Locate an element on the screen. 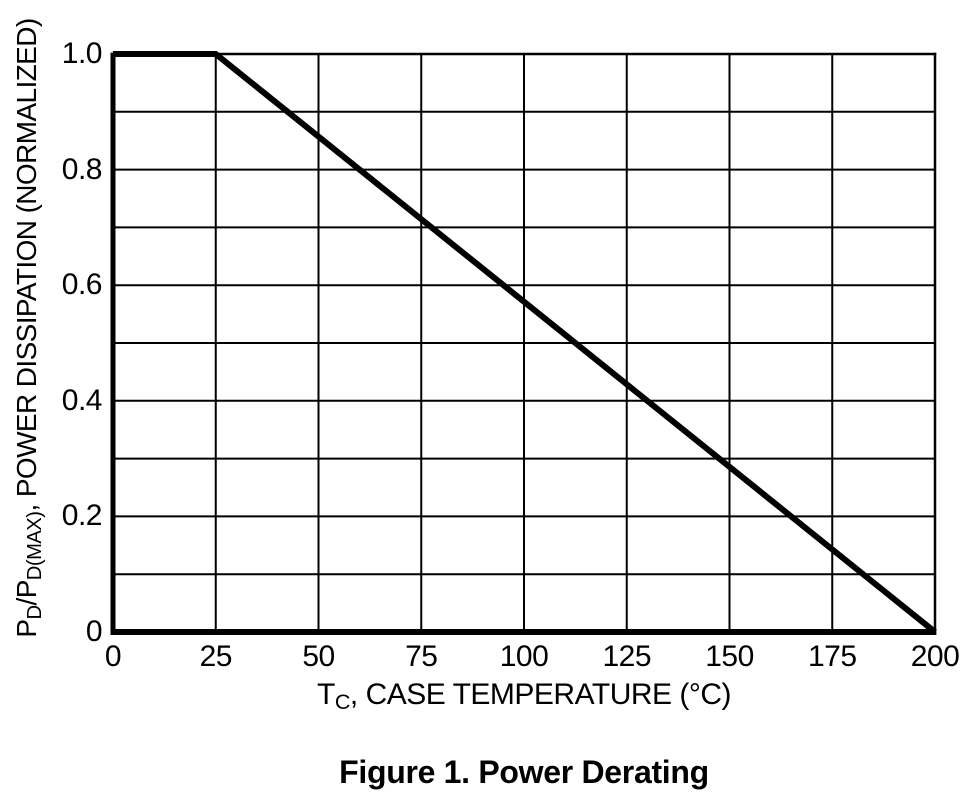 The image size is (976, 810). x-axis-title-sub: C is located at coordinates (342, 701).